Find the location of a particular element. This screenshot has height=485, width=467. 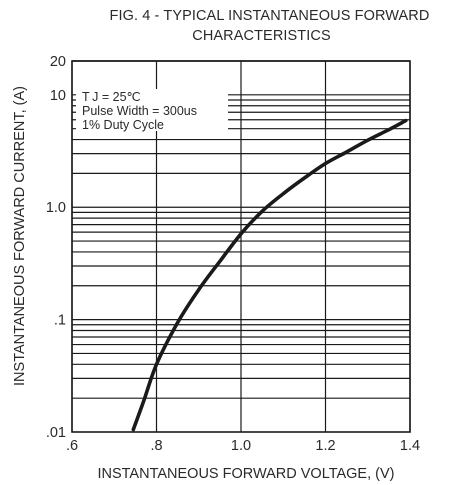

y-tick-label: 10 is located at coordinates (58, 96).